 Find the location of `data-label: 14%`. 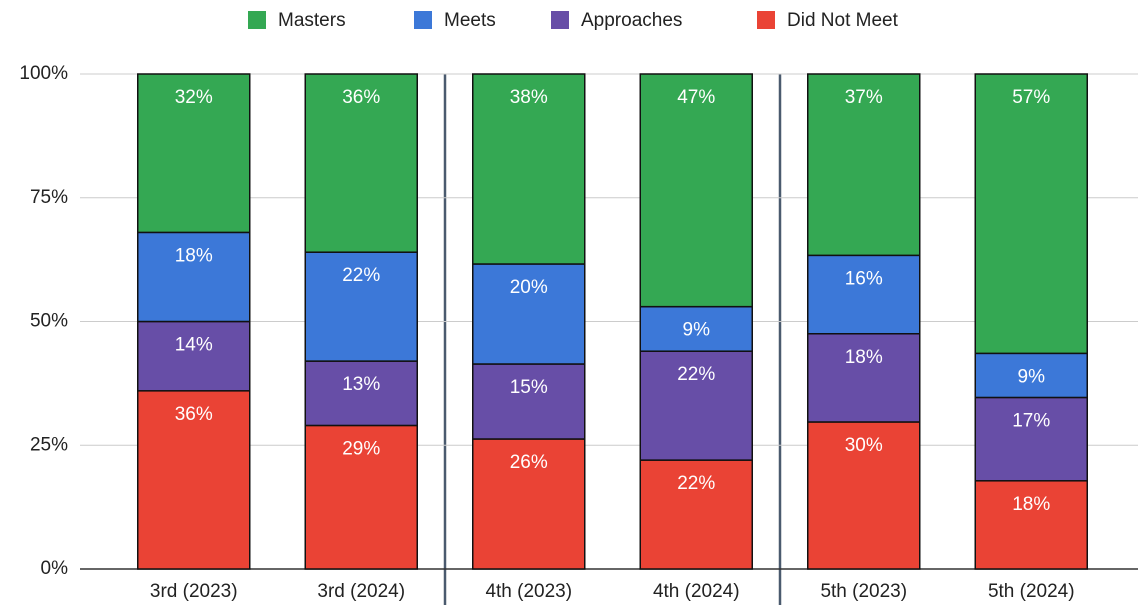

data-label: 14% is located at coordinates (194, 345).